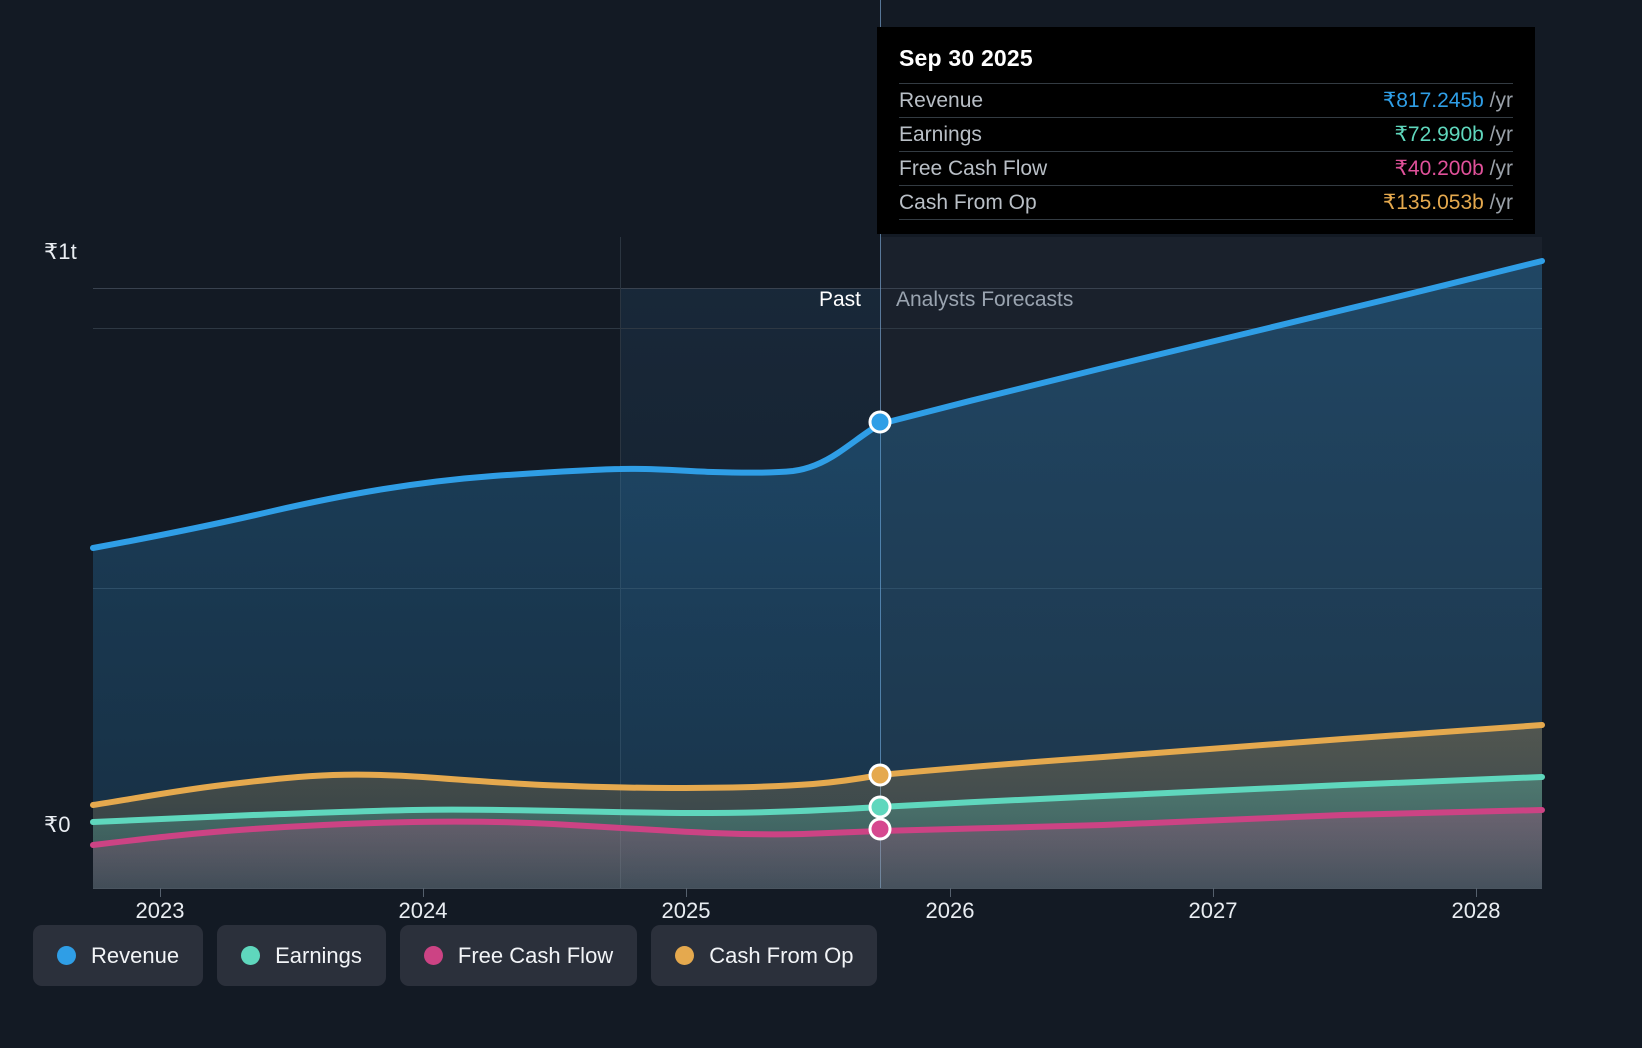 This screenshot has width=1642, height=1048. What do you see at coordinates (941, 100) in the screenshot?
I see `tooltip-label-revenue: Revenue` at bounding box center [941, 100].